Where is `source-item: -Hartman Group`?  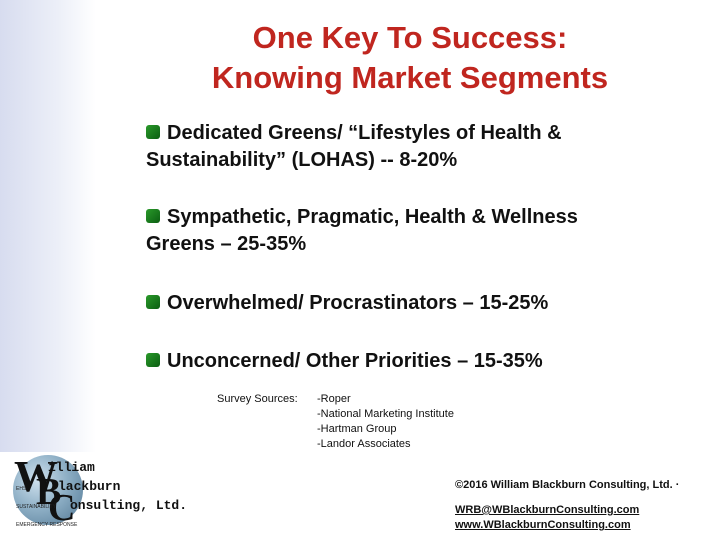
source-item: -Hartman Group is located at coordinates (357, 429).